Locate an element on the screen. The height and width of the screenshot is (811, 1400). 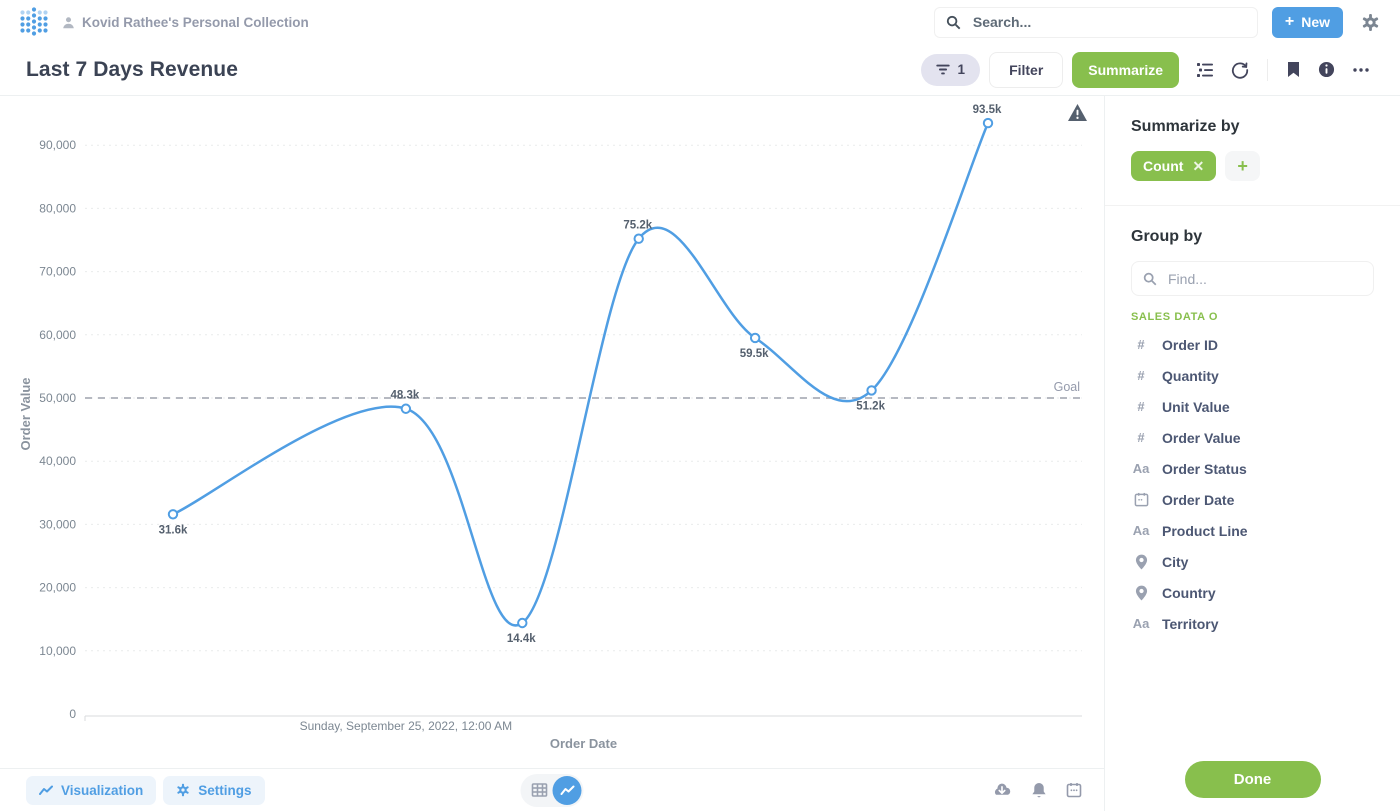
done-button: Done is located at coordinates (1252, 779).